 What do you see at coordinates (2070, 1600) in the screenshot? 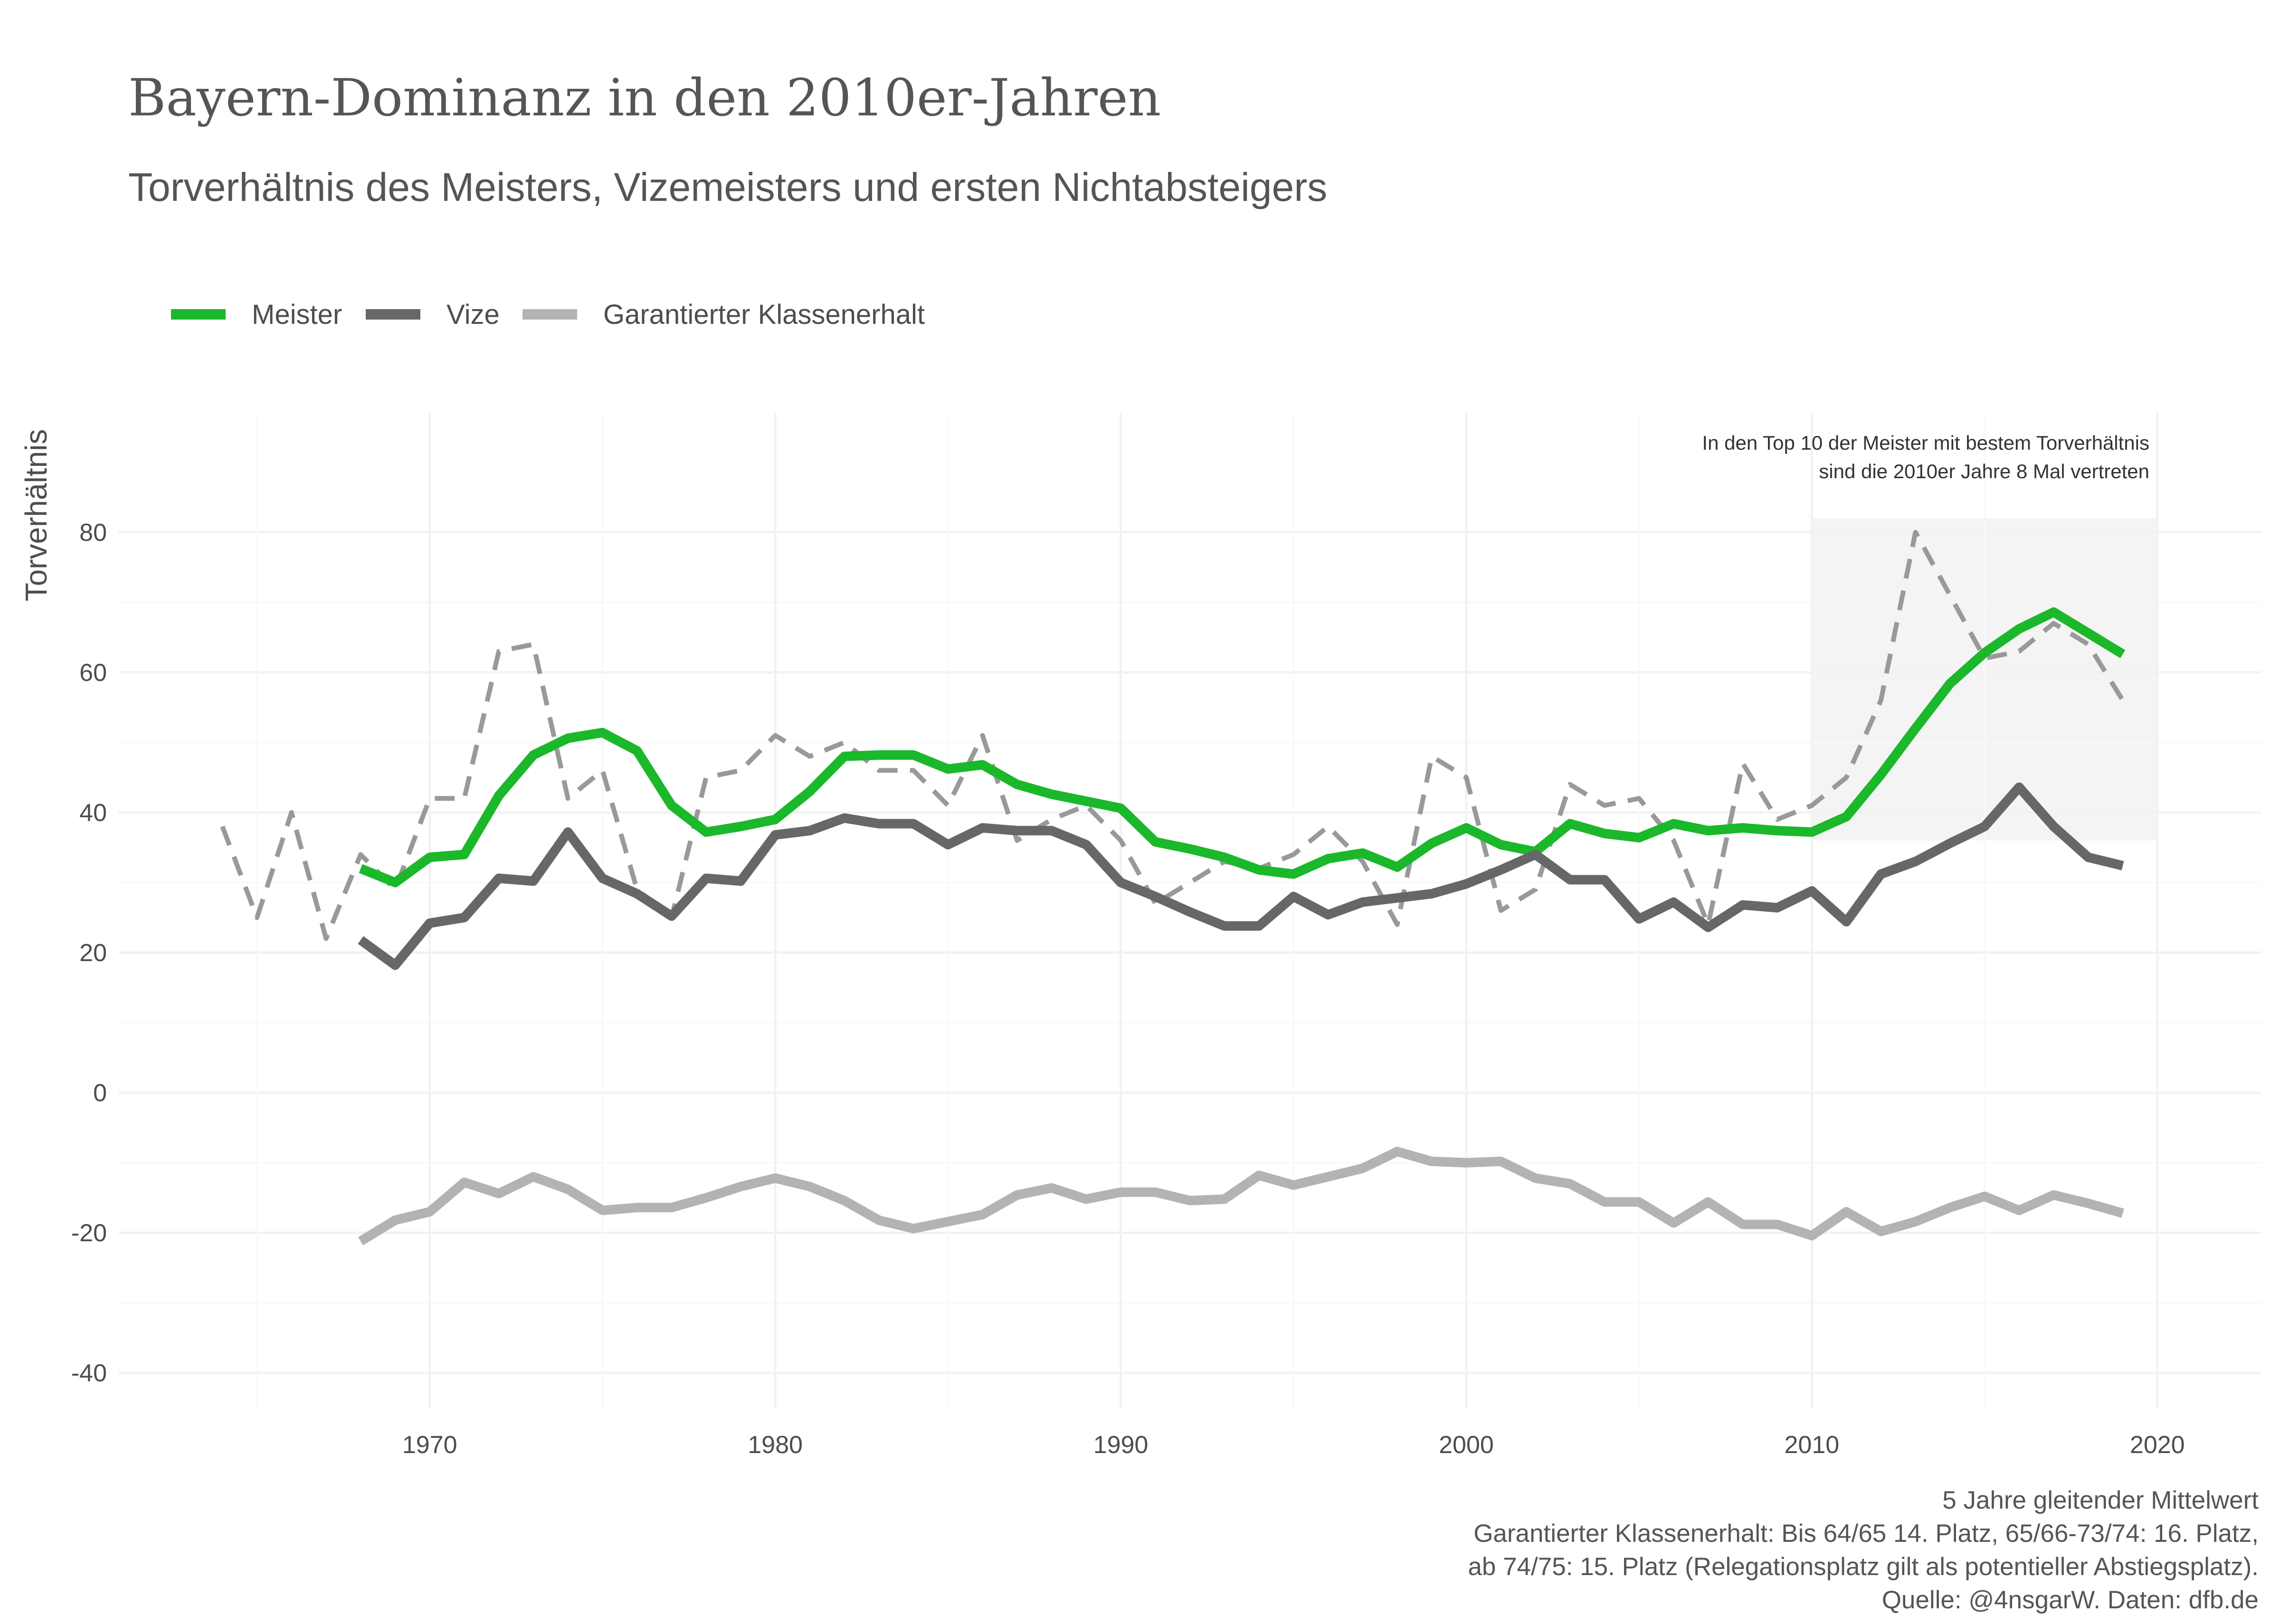
I see `caption-line-4: Quelle: @4nsgarW. Daten: dfb.de` at bounding box center [2070, 1600].